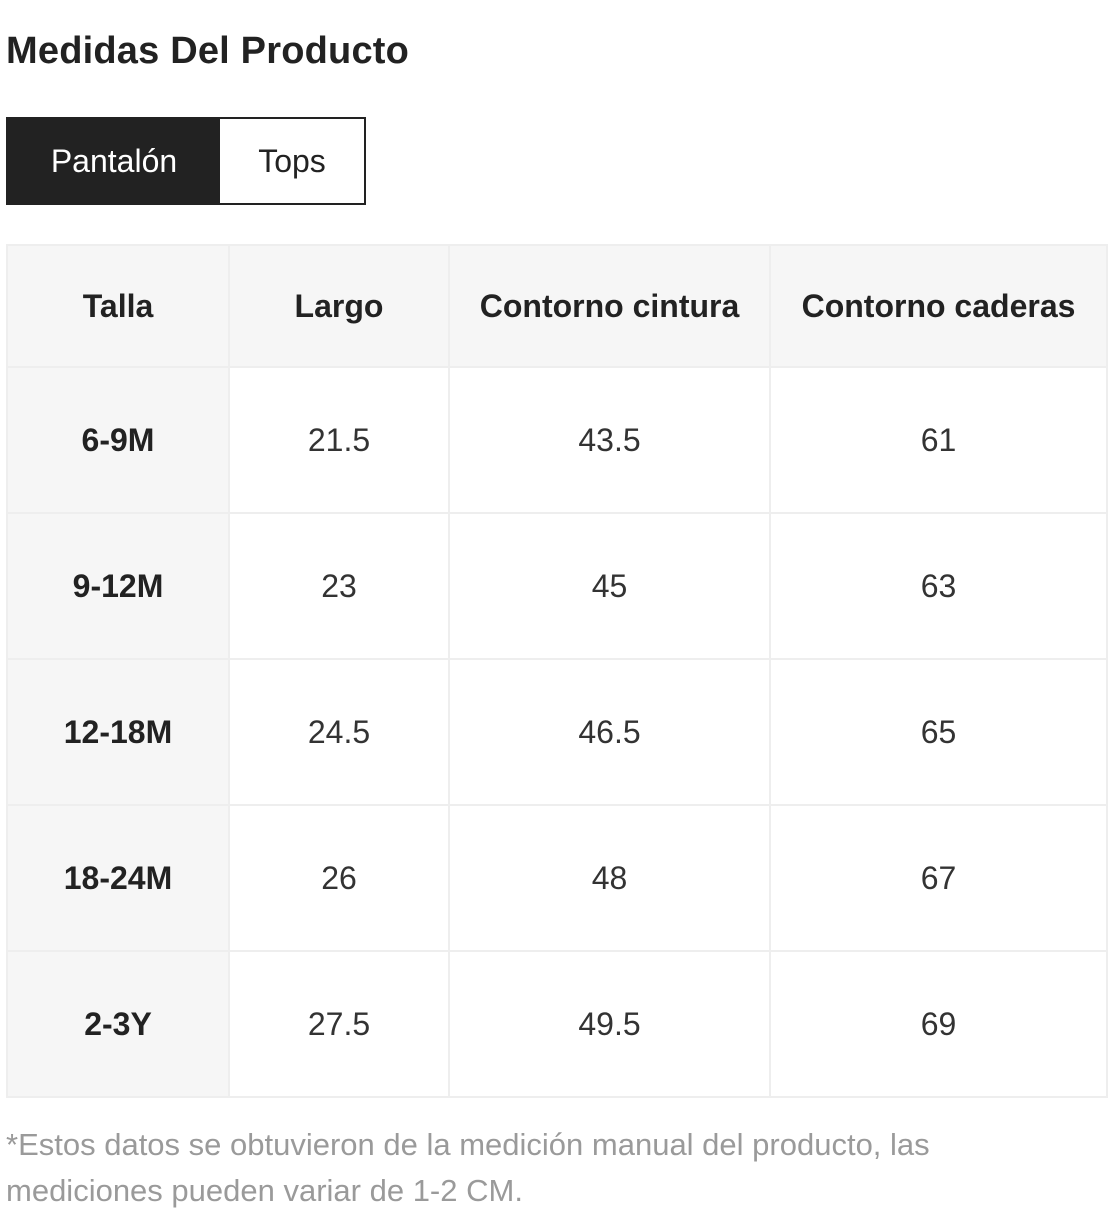 The image size is (1115, 1214). Describe the element at coordinates (339, 1024) in the screenshot. I see `largo-cell: 27.5` at that location.